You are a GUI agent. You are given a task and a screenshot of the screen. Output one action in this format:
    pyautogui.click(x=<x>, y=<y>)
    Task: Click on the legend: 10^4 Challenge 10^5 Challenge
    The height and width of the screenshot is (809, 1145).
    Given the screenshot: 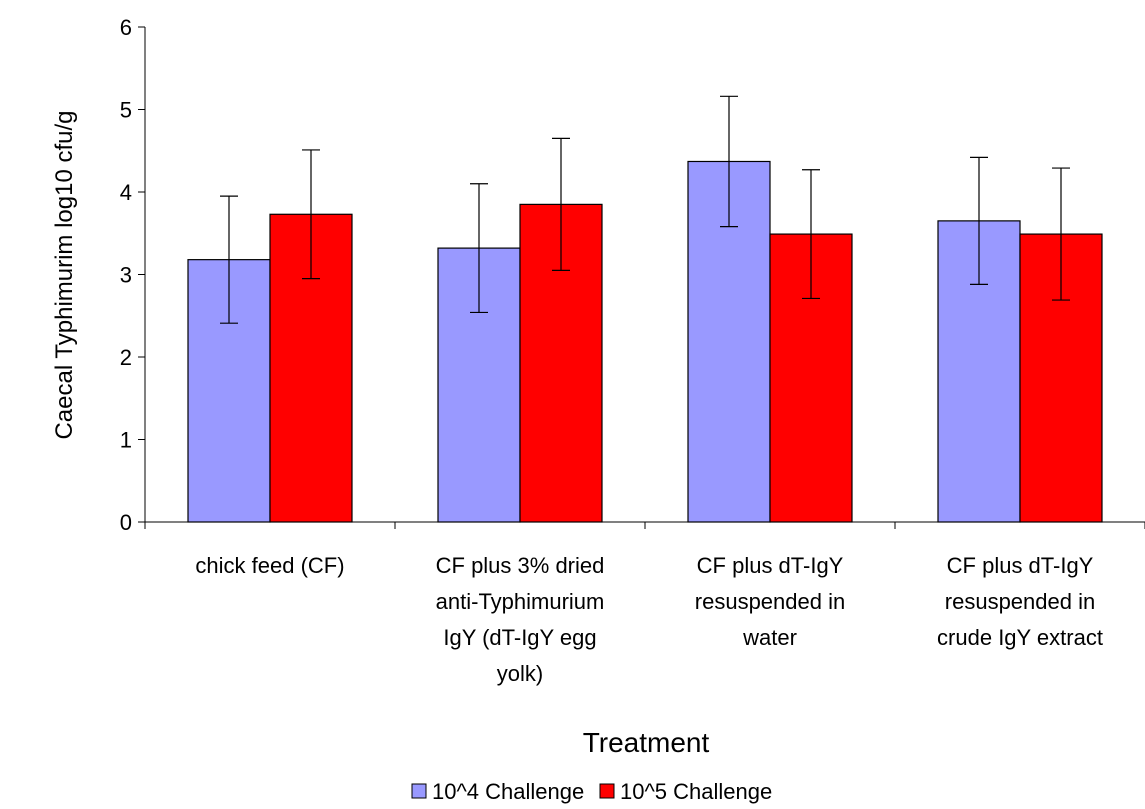 What is the action you would take?
    pyautogui.click(x=591, y=791)
    